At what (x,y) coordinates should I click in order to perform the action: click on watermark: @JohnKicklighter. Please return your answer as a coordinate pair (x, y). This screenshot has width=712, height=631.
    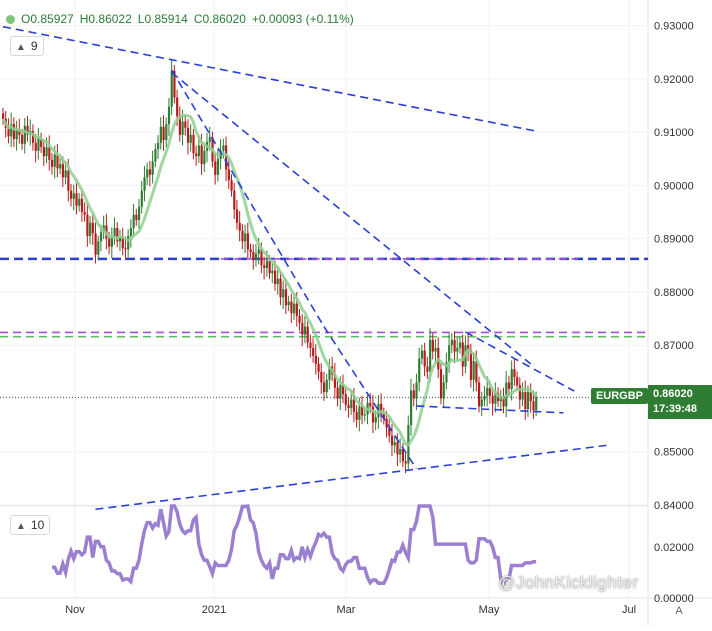
    Looking at the image, I should click on (568, 582).